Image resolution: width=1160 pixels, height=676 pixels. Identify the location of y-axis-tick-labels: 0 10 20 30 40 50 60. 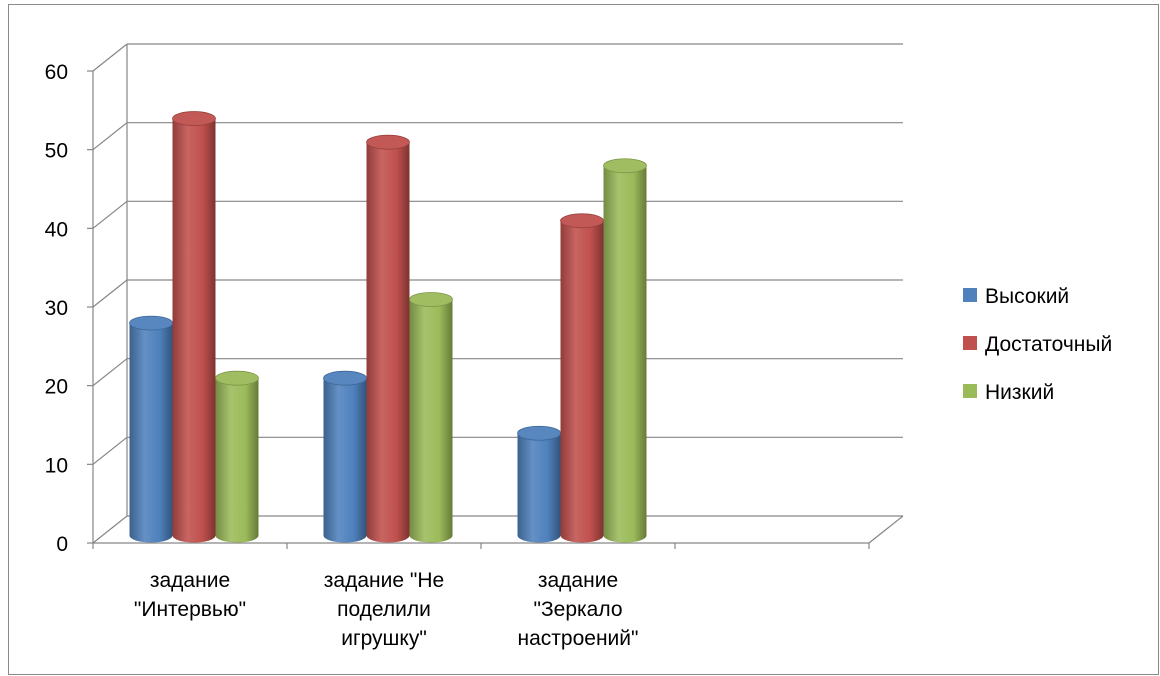
(56, 308).